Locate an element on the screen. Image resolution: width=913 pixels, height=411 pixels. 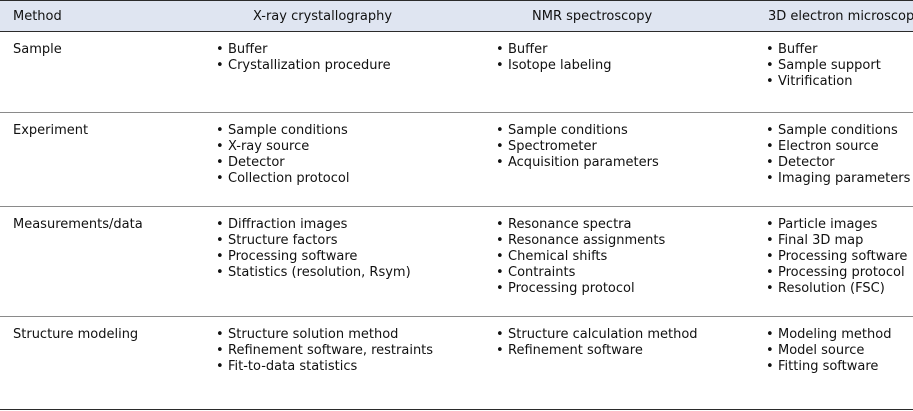
list-item: • Chemical shifts is located at coordinates (580, 257).